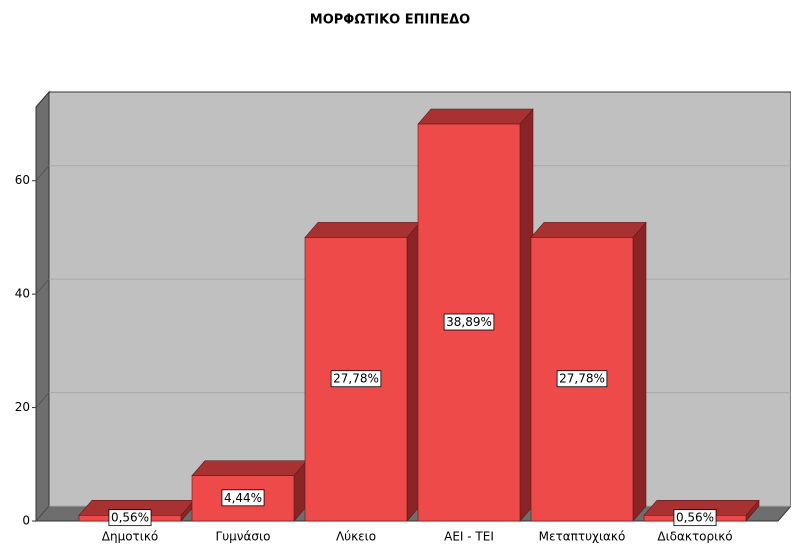 Image resolution: width=791 pixels, height=546 pixels. What do you see at coordinates (26, 521) in the screenshot?
I see `y-tick-label: 0` at bounding box center [26, 521].